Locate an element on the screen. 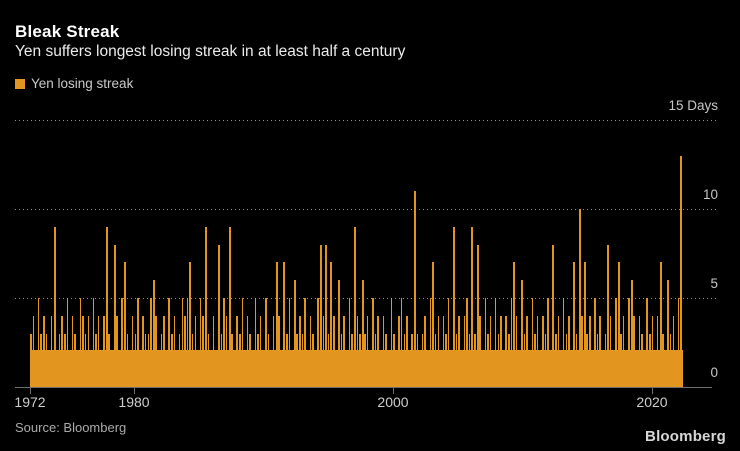 The width and height of the screenshot is (740, 451). x-axis-label: 2000 is located at coordinates (393, 402).